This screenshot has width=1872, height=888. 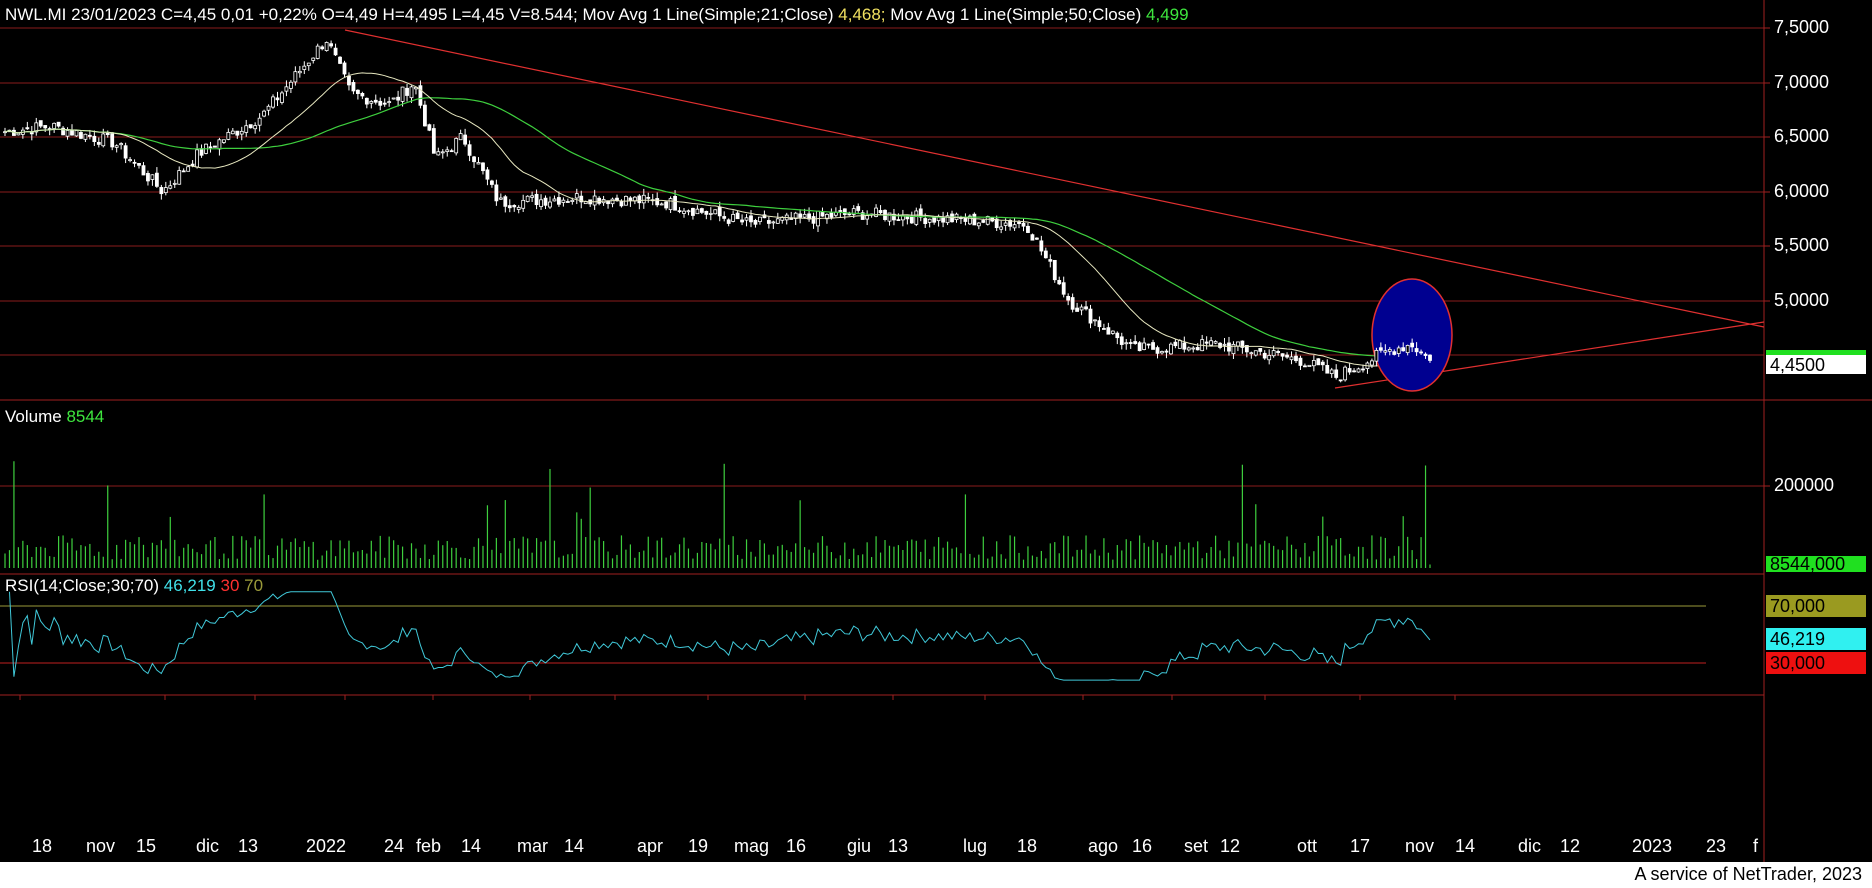 I want to click on x-label: 16, so click(x=1142, y=846).